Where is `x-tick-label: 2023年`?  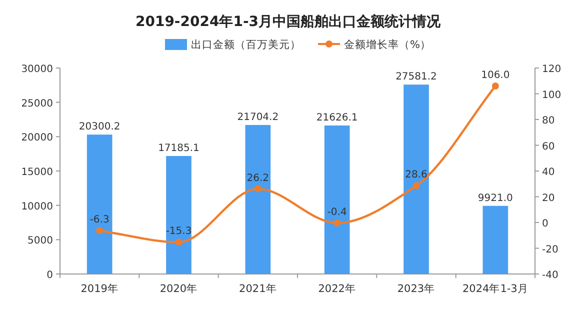
x-tick-label: 2023年 is located at coordinates (416, 289).